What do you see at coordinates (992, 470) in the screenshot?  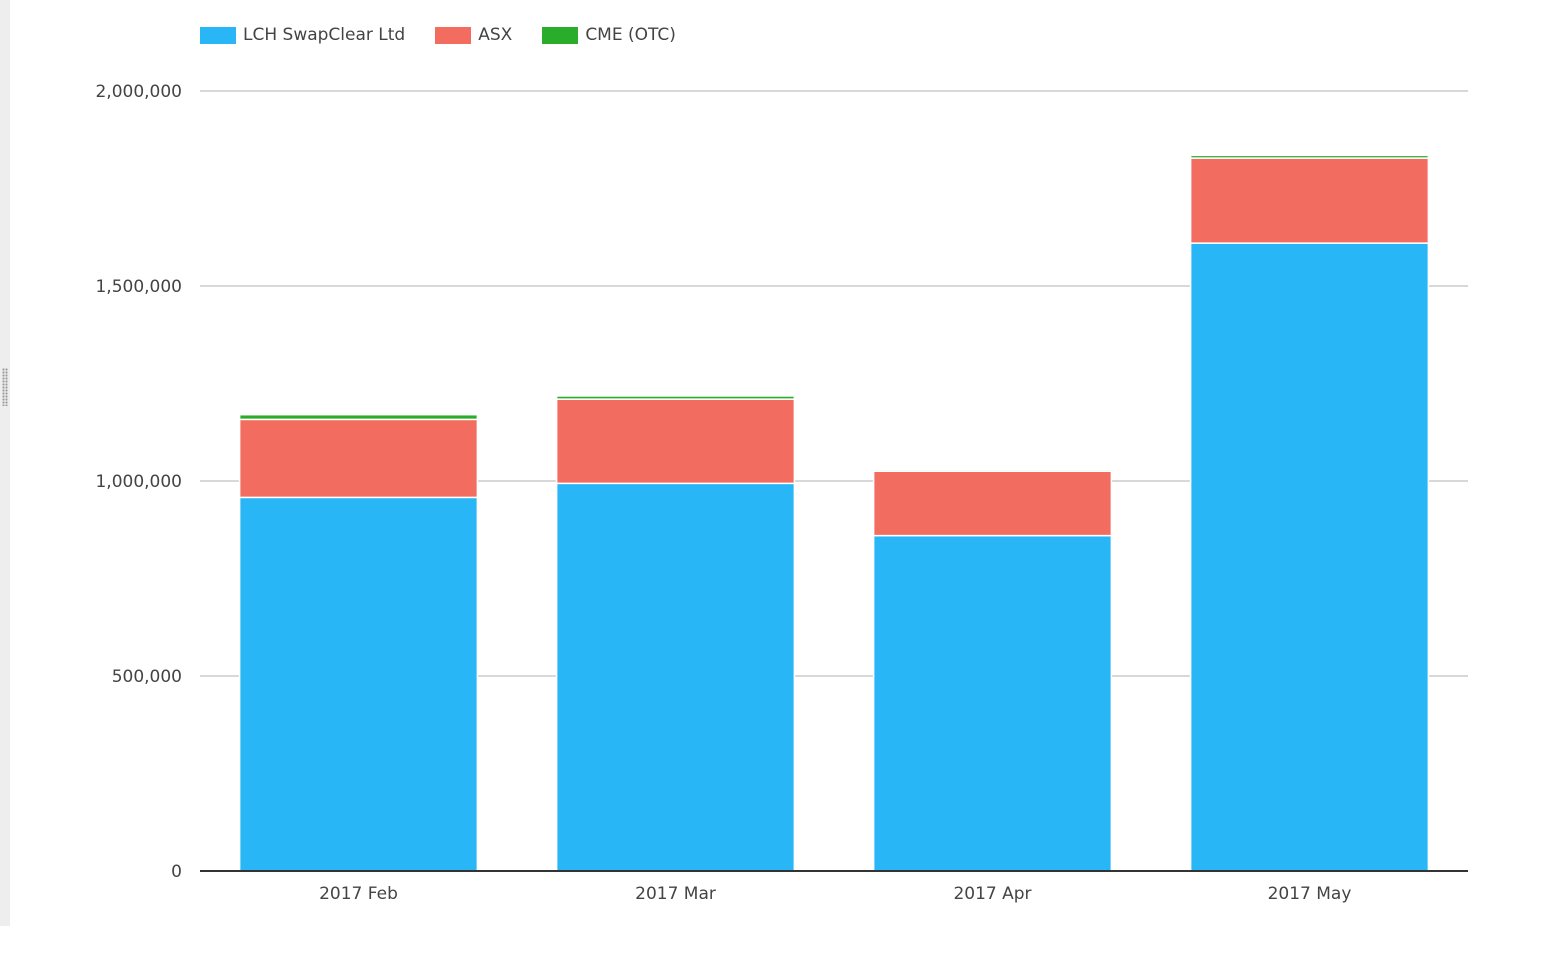 I see `bar-cme-otc--2017-apr` at bounding box center [992, 470].